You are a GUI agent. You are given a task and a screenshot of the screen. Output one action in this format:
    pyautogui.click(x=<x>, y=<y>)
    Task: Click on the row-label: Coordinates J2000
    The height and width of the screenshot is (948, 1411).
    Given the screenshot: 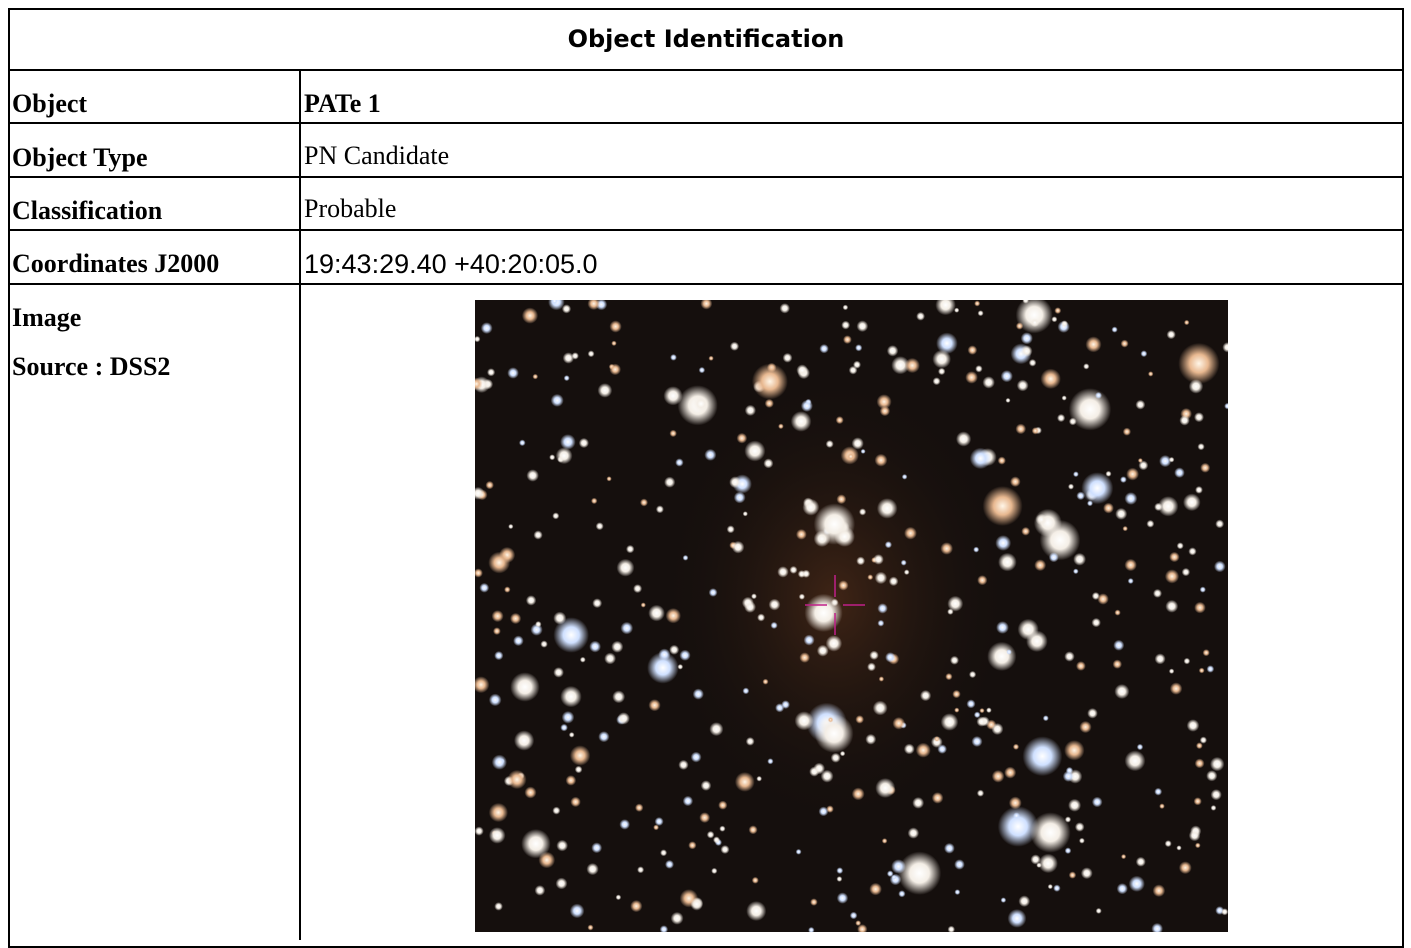 What is the action you would take?
    pyautogui.click(x=116, y=263)
    